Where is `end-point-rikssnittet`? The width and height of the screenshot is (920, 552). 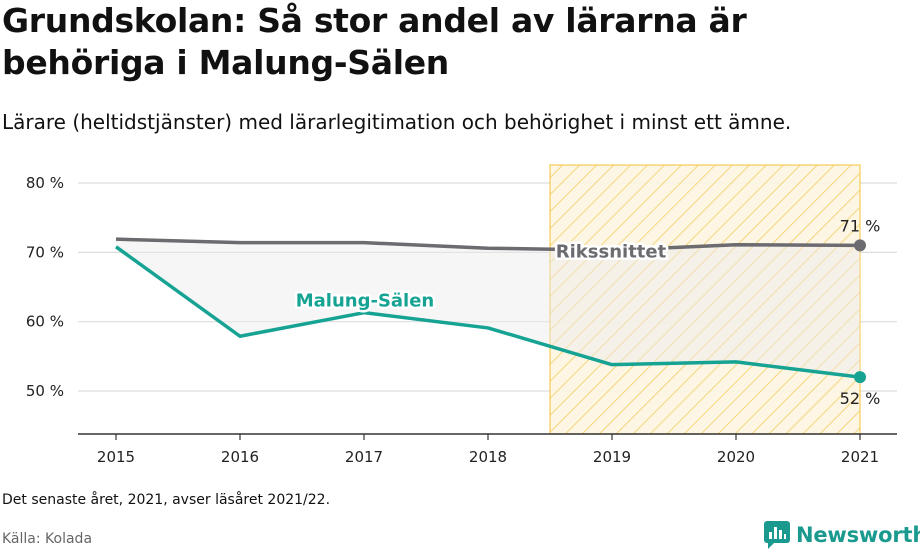
end-point-rikssnittet is located at coordinates (860, 245).